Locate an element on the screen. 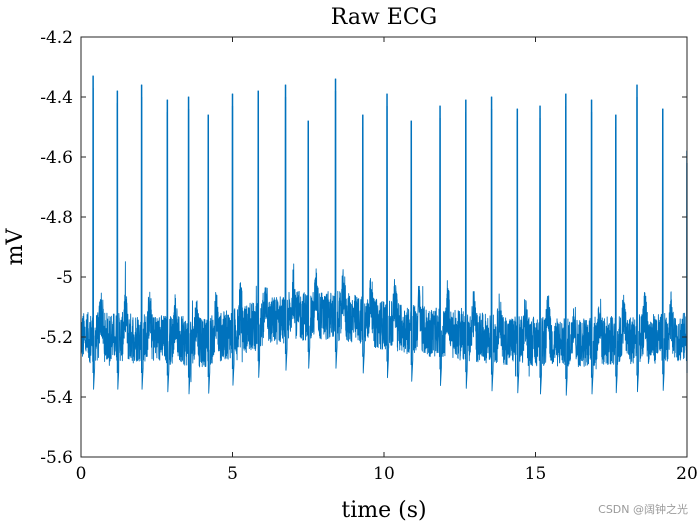  x-tick-label: 0 is located at coordinates (81, 474).